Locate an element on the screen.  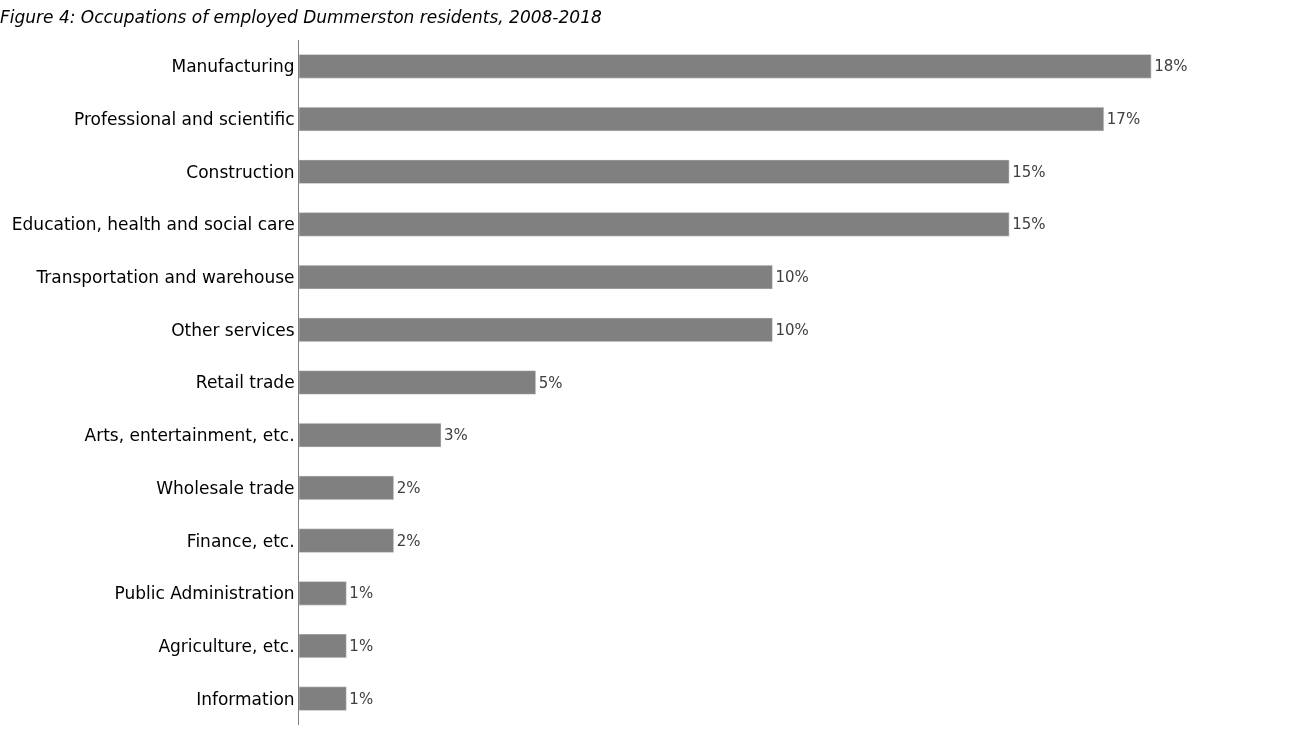
y-tick-label: Construction is located at coordinates (240, 171).